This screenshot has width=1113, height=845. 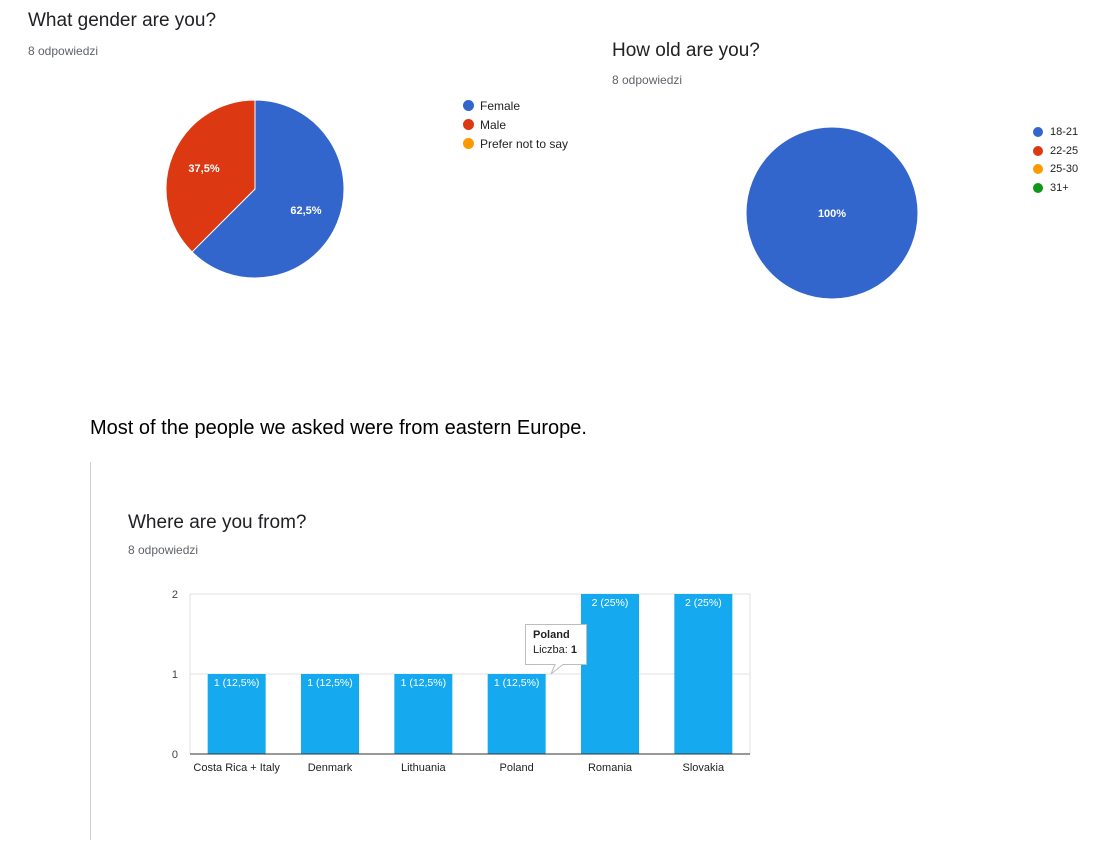 What do you see at coordinates (236, 768) in the screenshot?
I see `x-tick-label: Costa Rica + Italy` at bounding box center [236, 768].